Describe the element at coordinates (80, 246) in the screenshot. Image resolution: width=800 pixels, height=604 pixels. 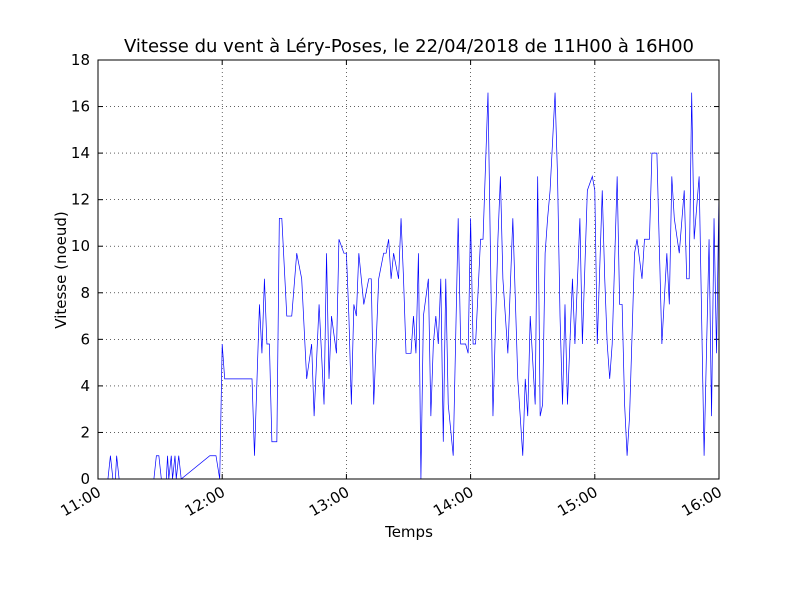
I see `y-tick-label: 10` at that location.